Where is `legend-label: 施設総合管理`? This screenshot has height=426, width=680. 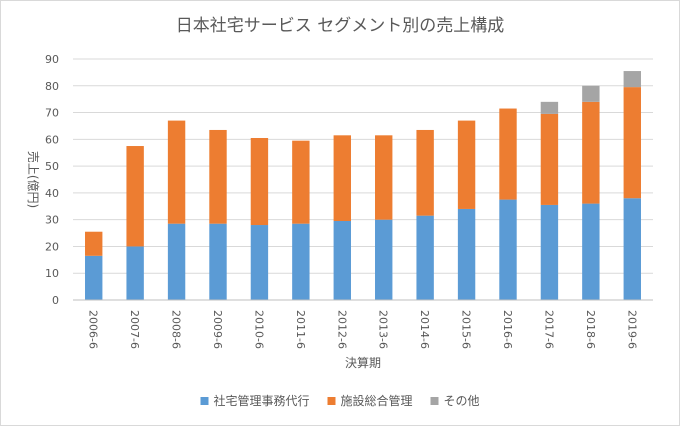
legend-label: 施設総合管理 is located at coordinates (377, 400).